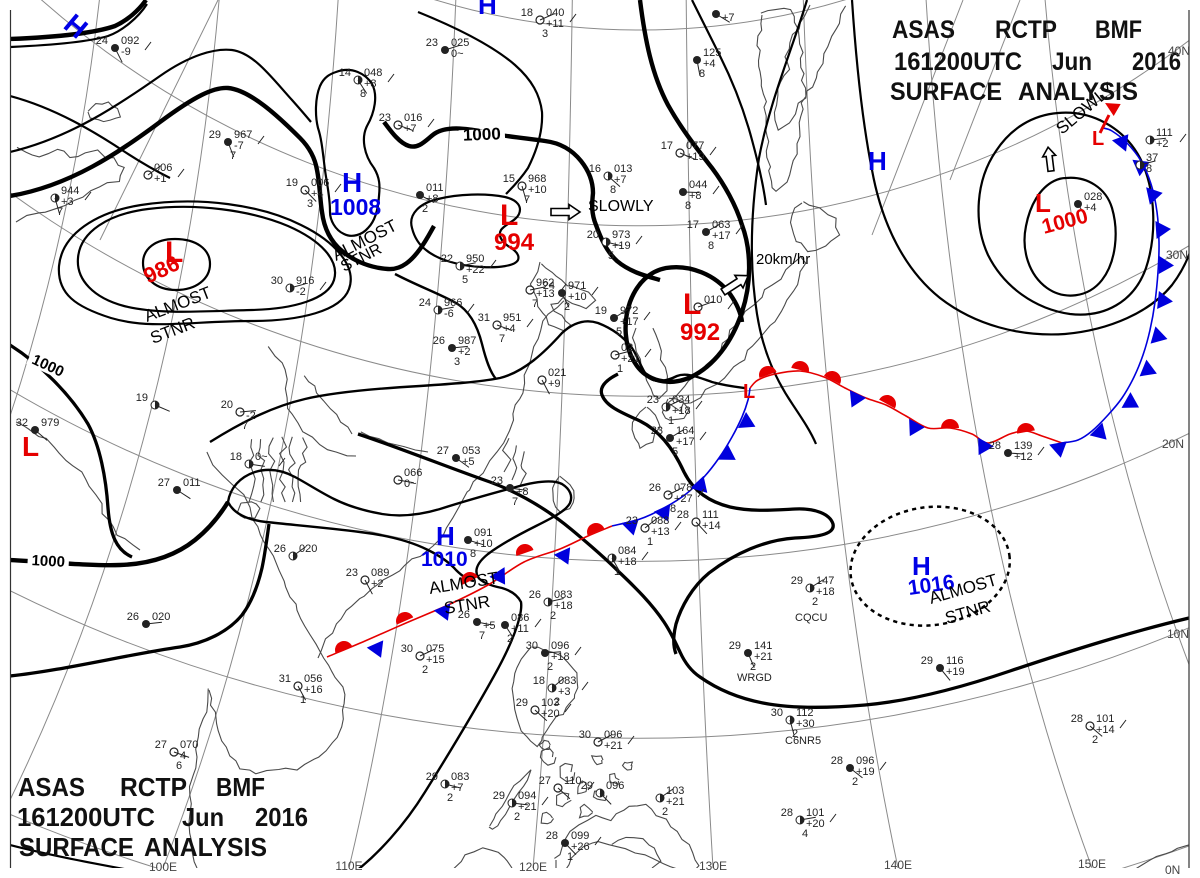 The image size is (1200, 878). What do you see at coordinates (577, 286) in the screenshot?
I see `svg-text: 971` at bounding box center [577, 286].